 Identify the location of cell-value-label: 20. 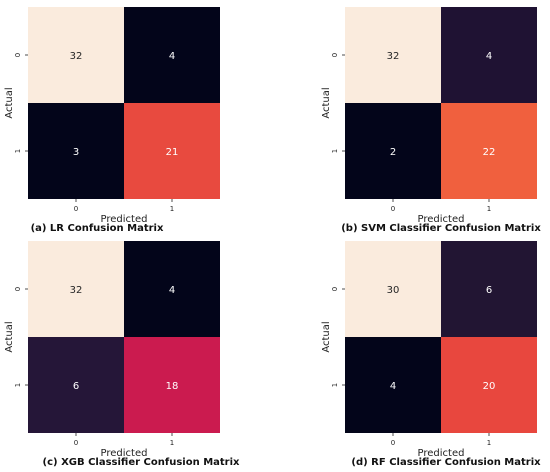
(489, 386).